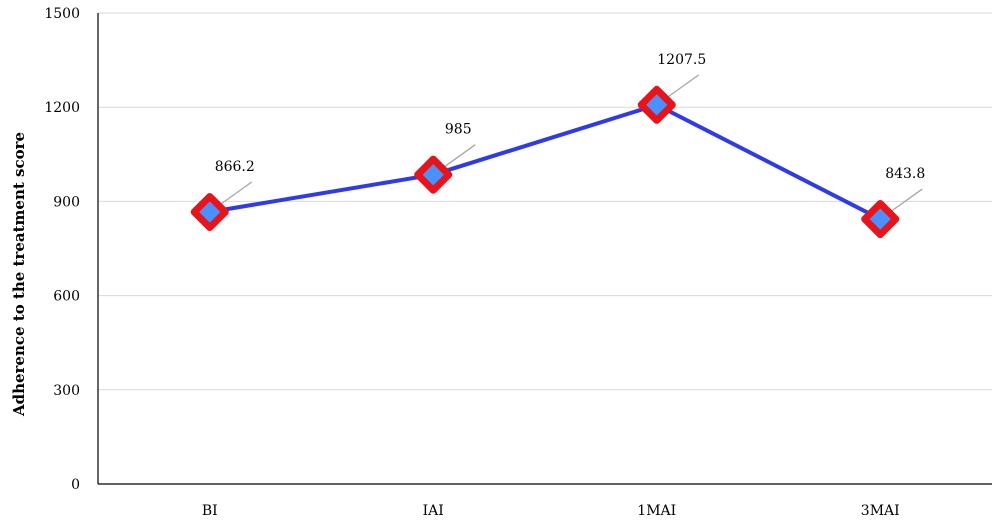 Image resolution: width=1000 pixels, height=527 pixels. I want to click on data-label: 843.8, so click(905, 174).